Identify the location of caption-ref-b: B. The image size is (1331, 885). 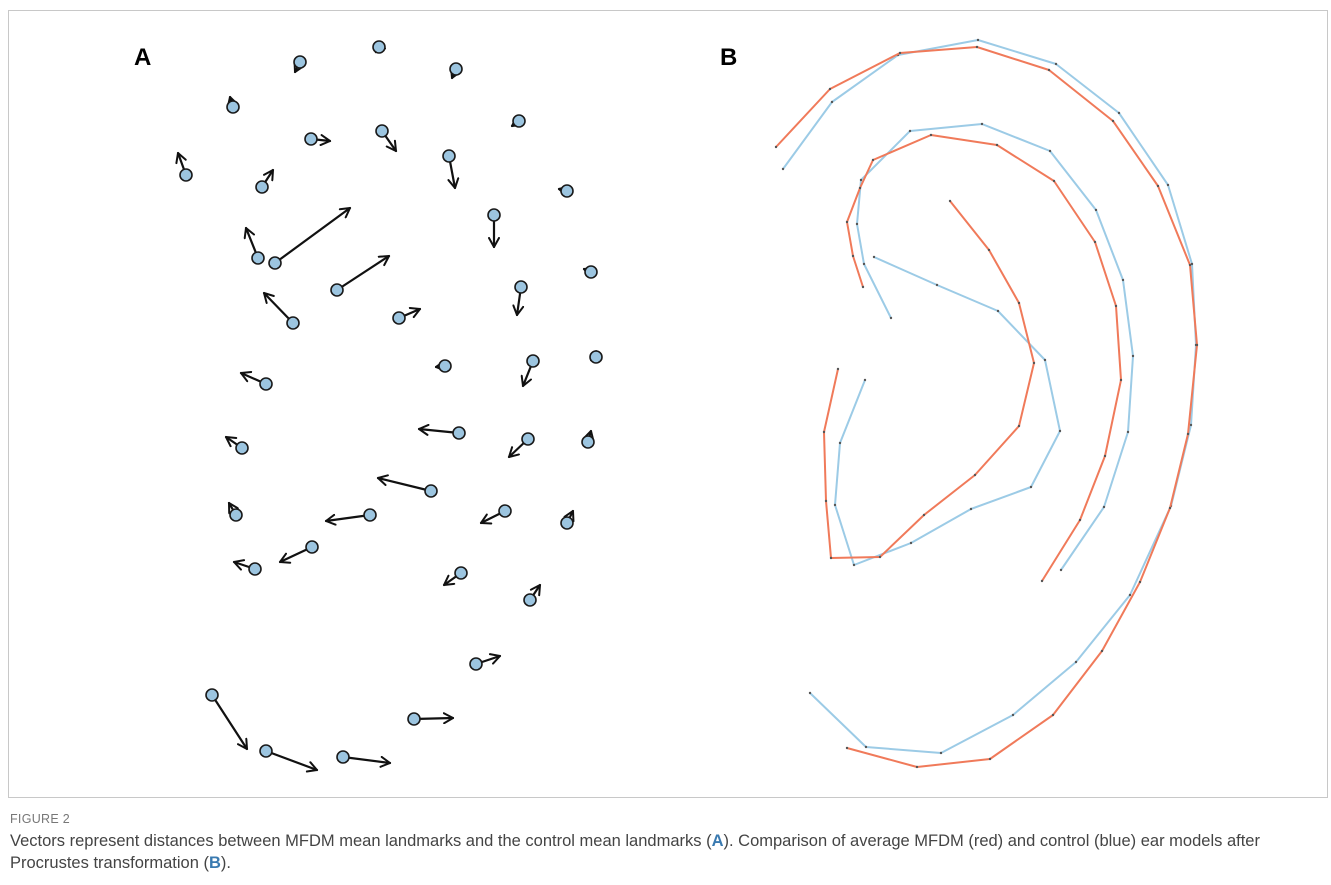
(214, 863).